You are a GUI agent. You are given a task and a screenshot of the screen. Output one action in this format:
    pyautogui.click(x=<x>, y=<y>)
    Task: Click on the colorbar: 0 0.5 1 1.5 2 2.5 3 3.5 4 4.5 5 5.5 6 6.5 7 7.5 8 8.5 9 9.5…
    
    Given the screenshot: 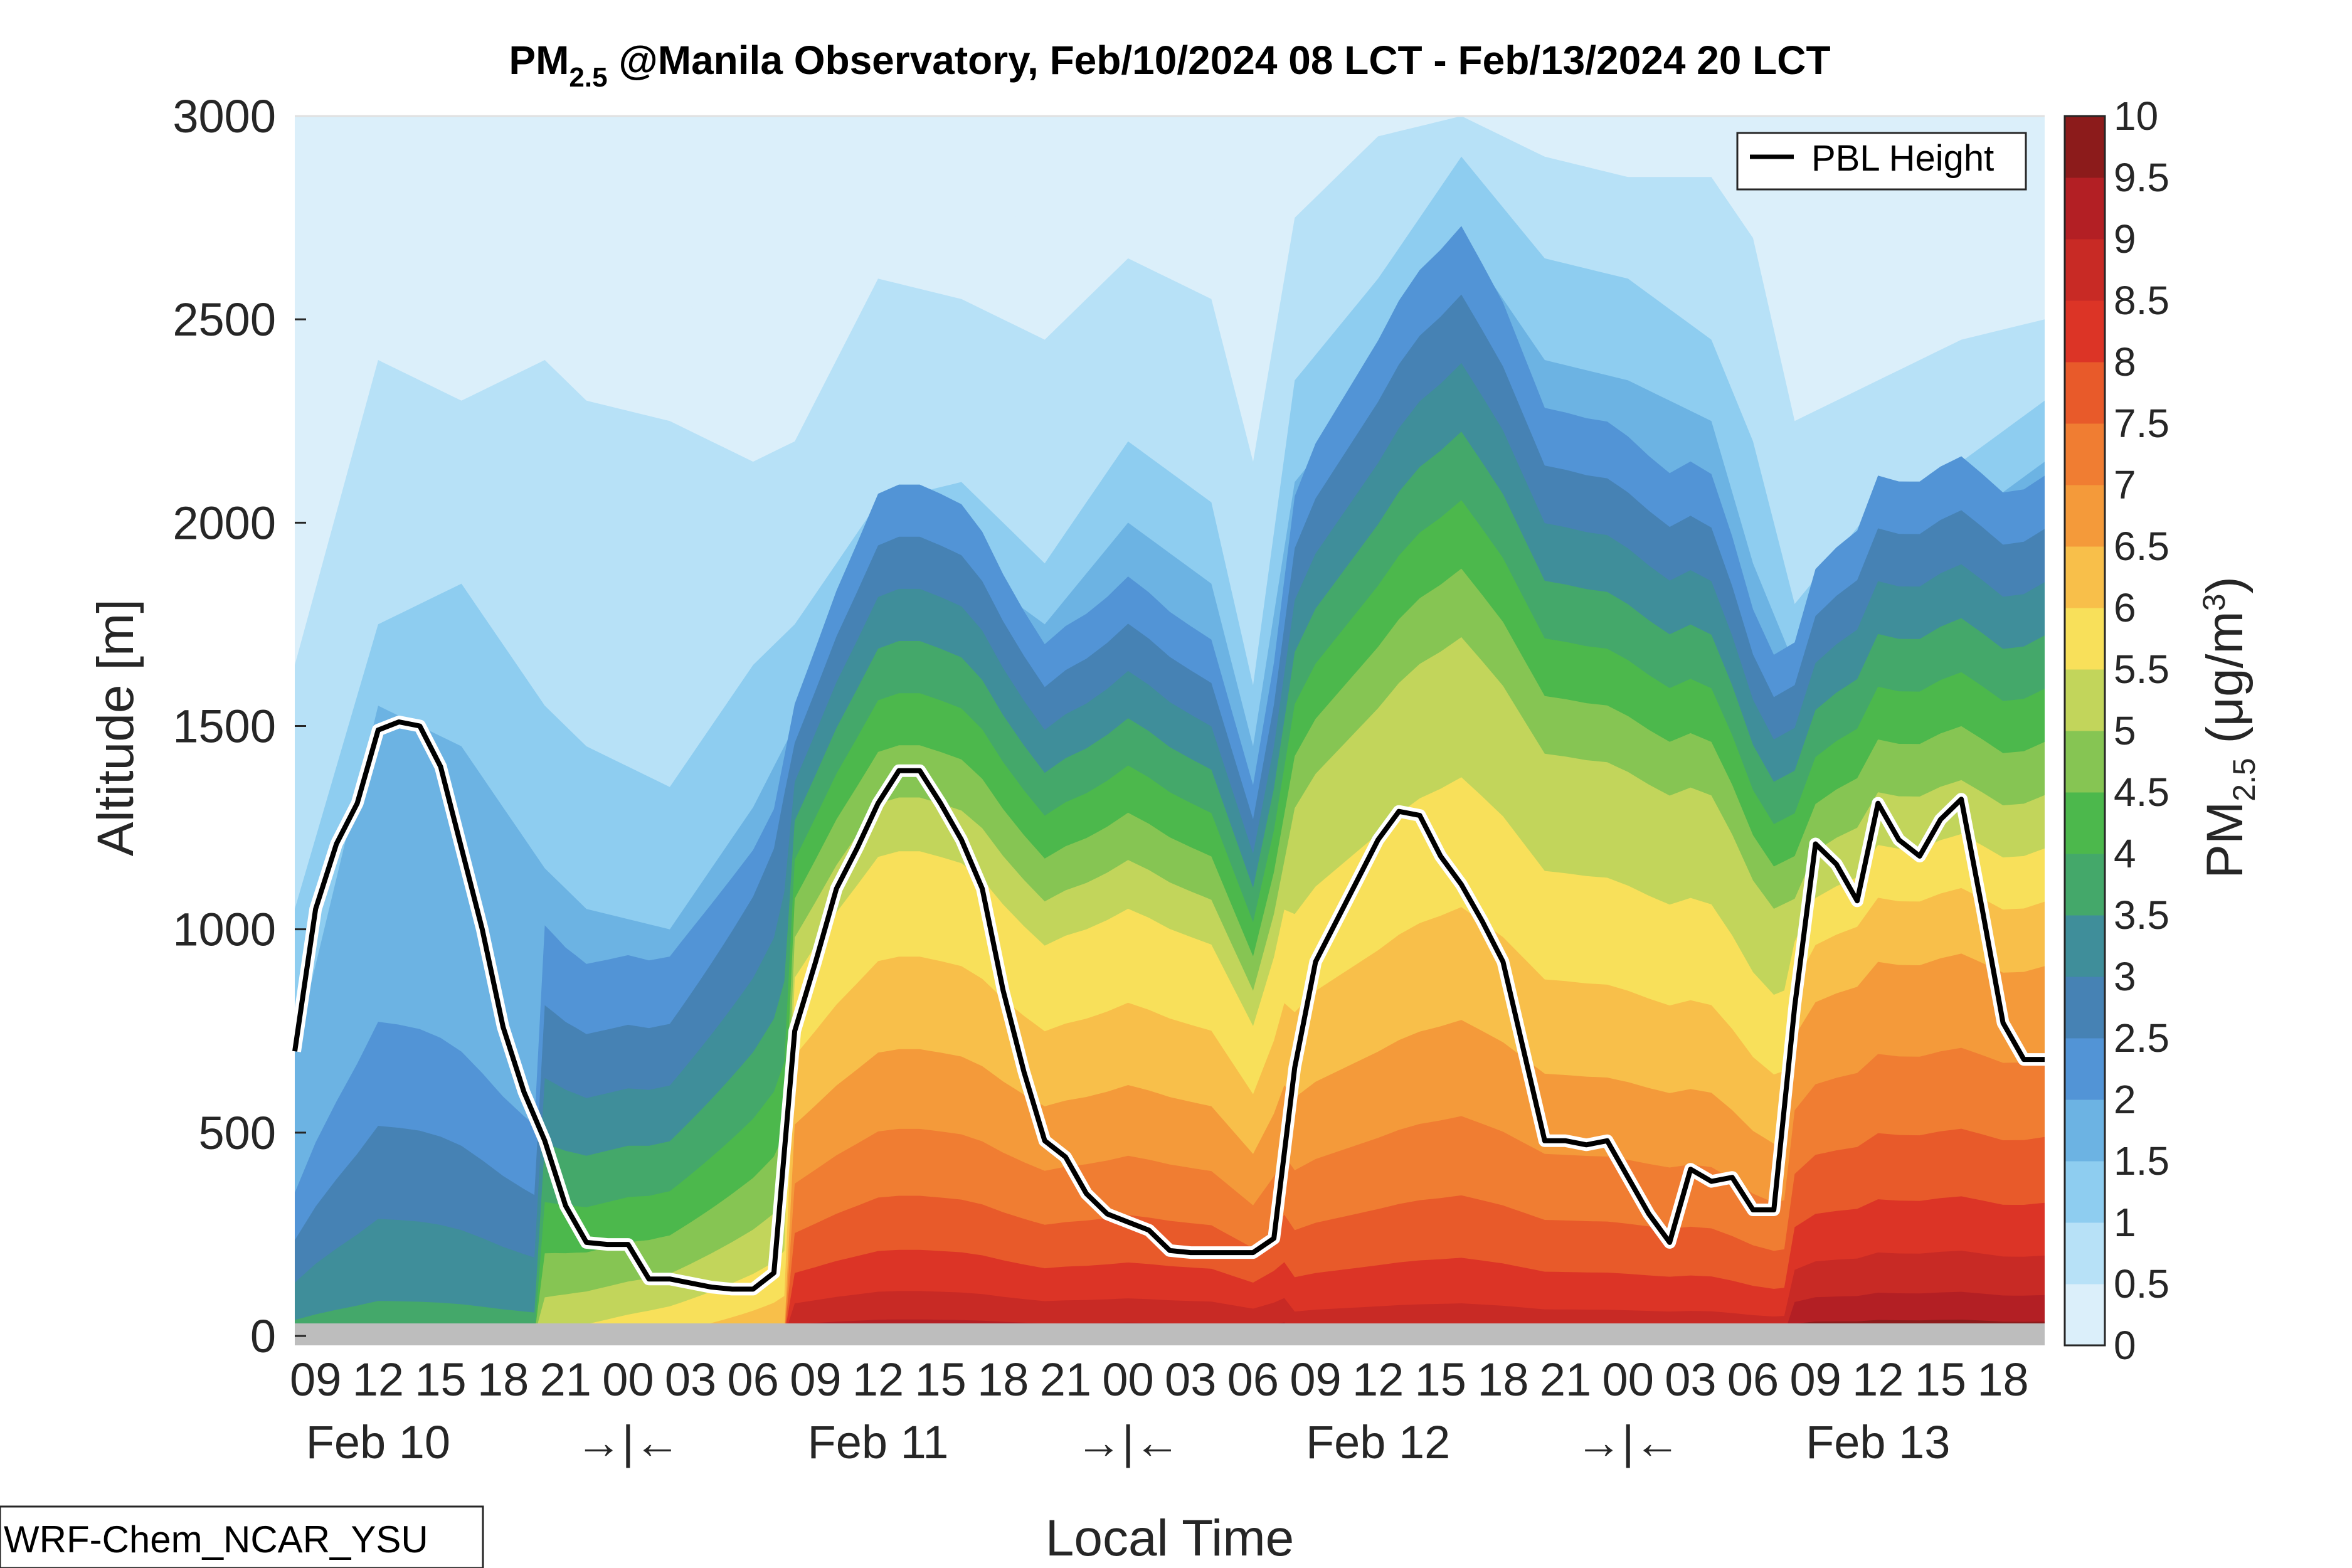 What is the action you would take?
    pyautogui.click(x=2116, y=731)
    